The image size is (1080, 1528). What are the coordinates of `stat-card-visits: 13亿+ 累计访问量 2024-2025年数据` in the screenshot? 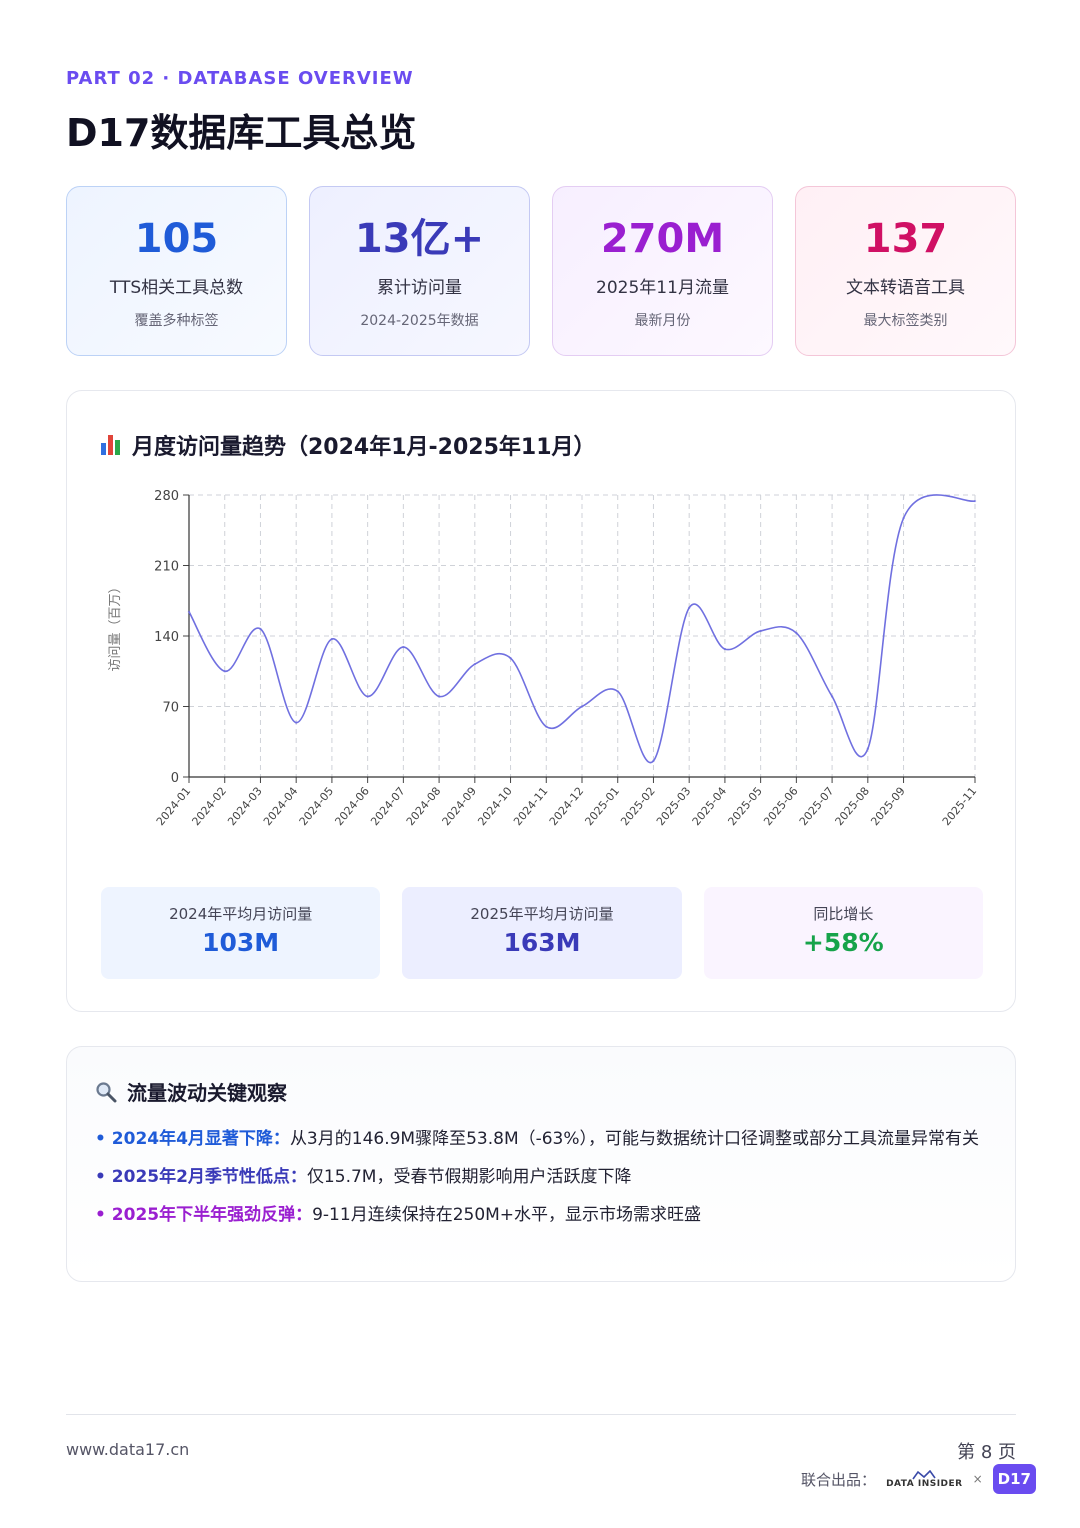 It's located at (419, 271).